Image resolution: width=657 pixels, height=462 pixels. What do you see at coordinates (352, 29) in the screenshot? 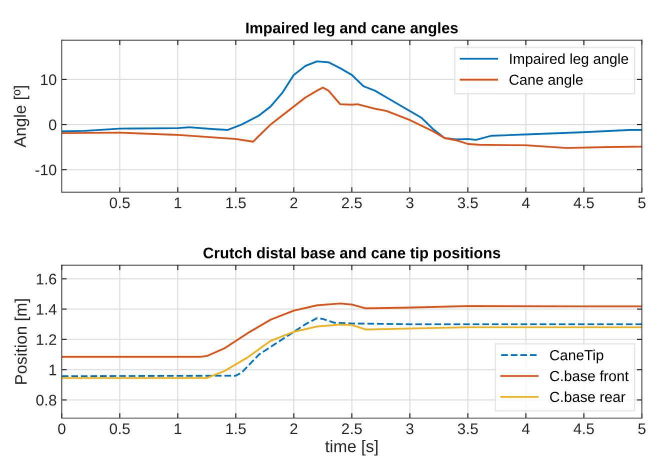
I see `chart-title: Impaired leg and cane angles` at bounding box center [352, 29].